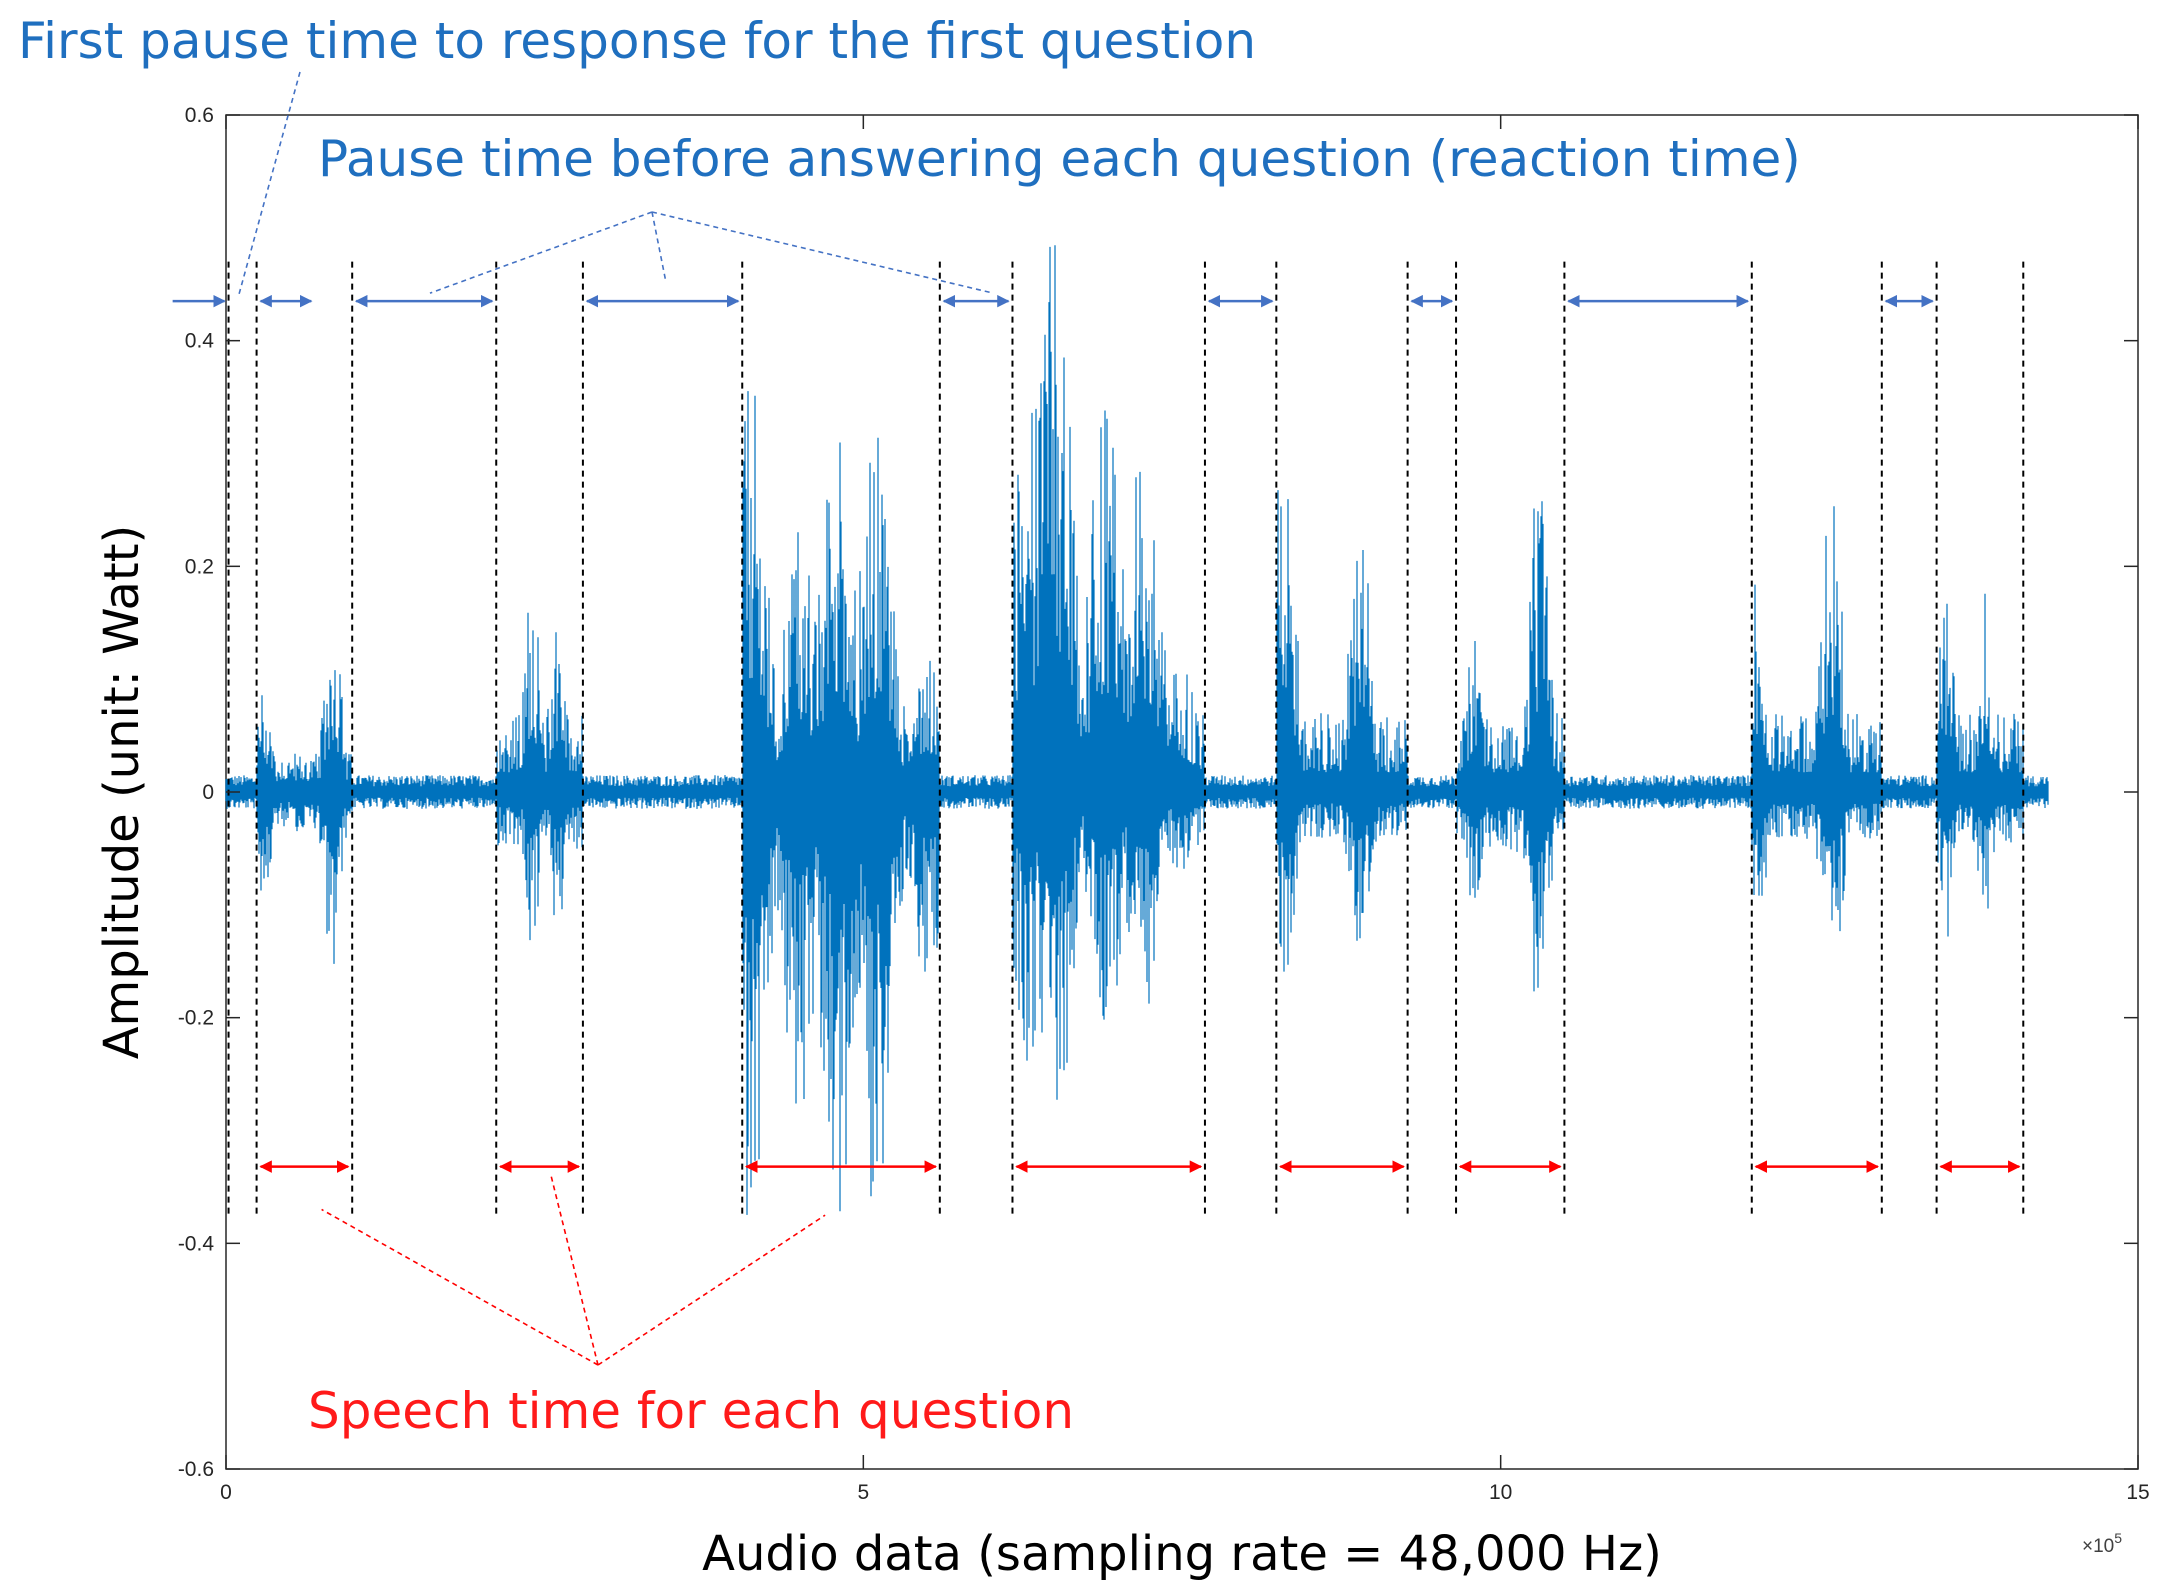 The height and width of the screenshot is (1586, 2161). I want to click on x-tick-label: 15, so click(2137, 1492).